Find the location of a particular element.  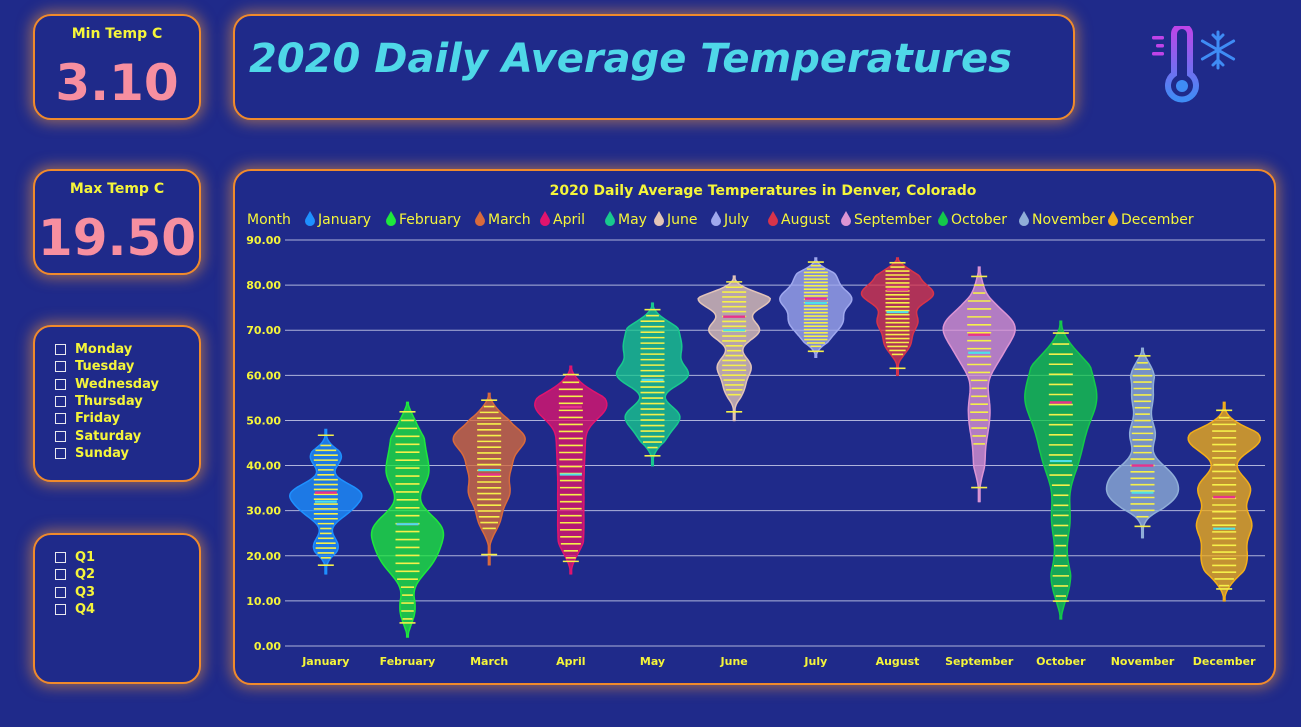

x-tick-label: January is located at coordinates (325, 661).